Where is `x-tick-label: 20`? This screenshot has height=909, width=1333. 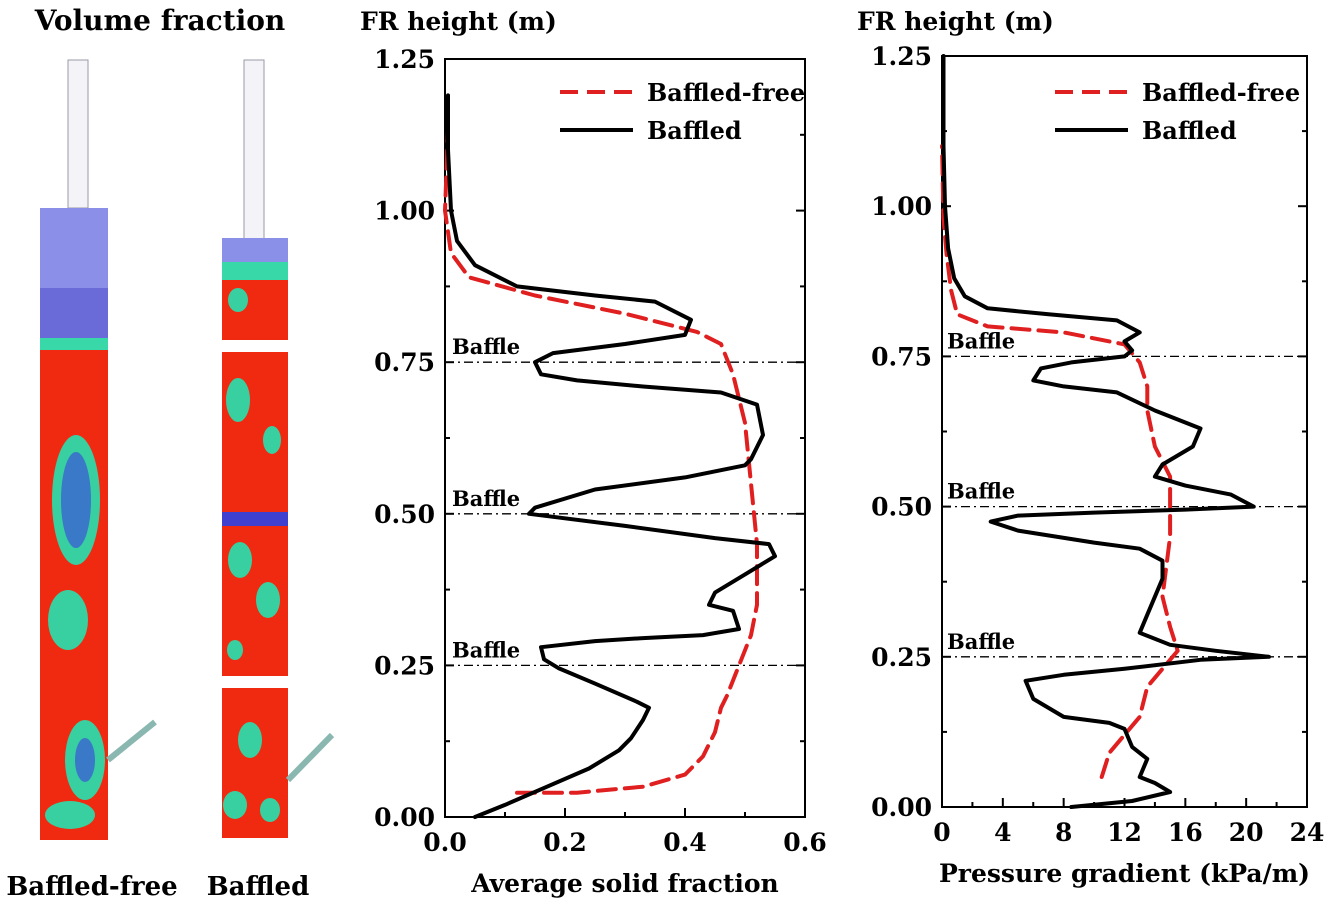
x-tick-label: 20 is located at coordinates (1246, 832).